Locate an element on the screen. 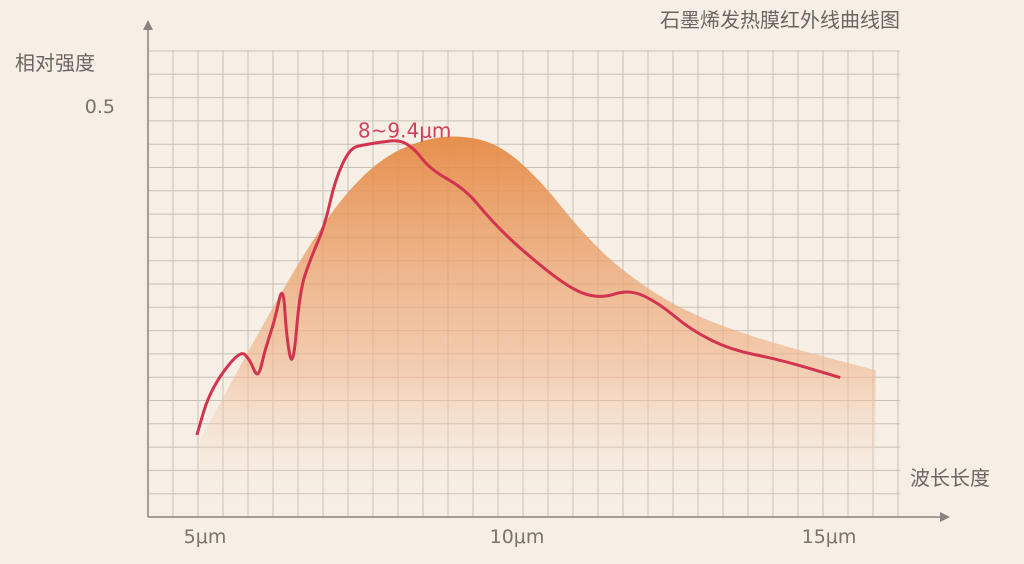 The width and height of the screenshot is (1024, 564). x-axis-arrow-icon is located at coordinates (945, 517).